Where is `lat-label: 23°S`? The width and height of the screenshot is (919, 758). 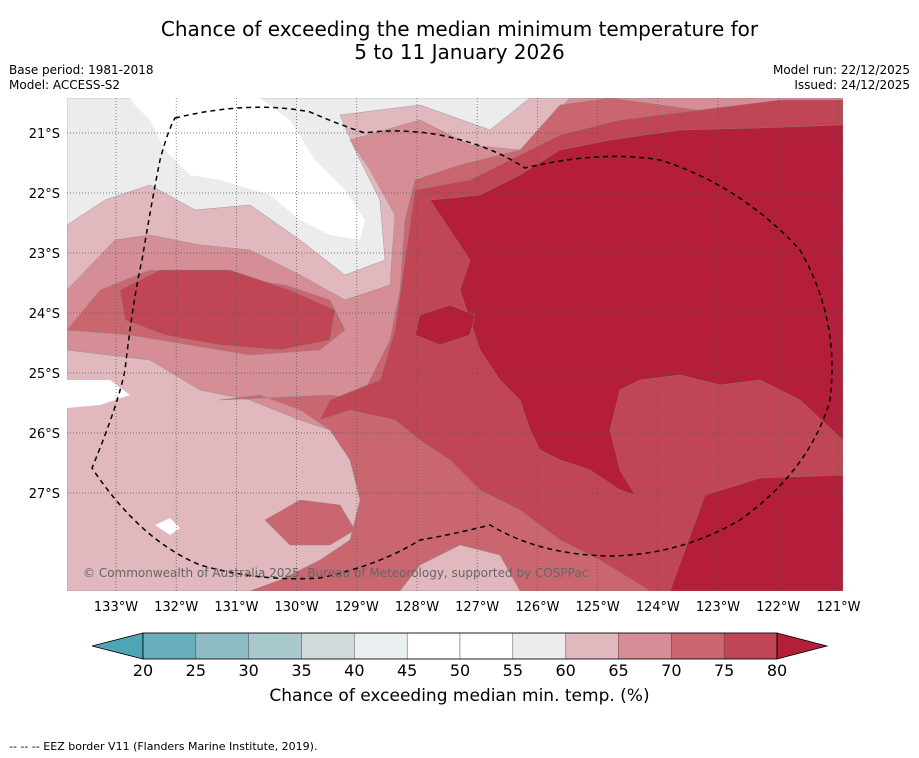 lat-label: 23°S is located at coordinates (44, 254).